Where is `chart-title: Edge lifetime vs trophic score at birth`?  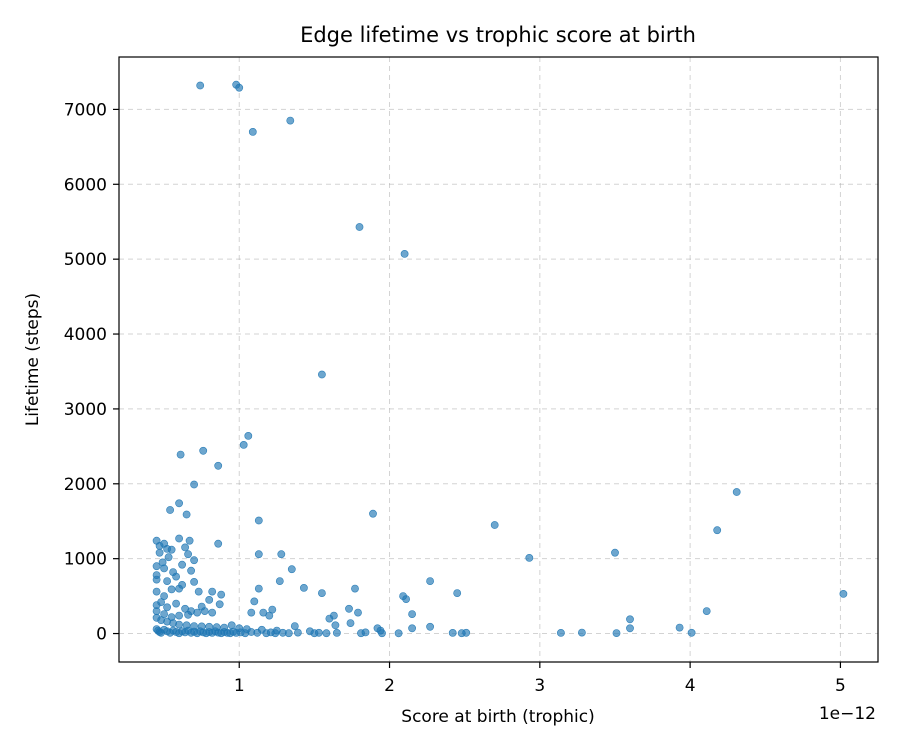
chart-title: Edge lifetime vs trophic score at birth is located at coordinates (498, 35).